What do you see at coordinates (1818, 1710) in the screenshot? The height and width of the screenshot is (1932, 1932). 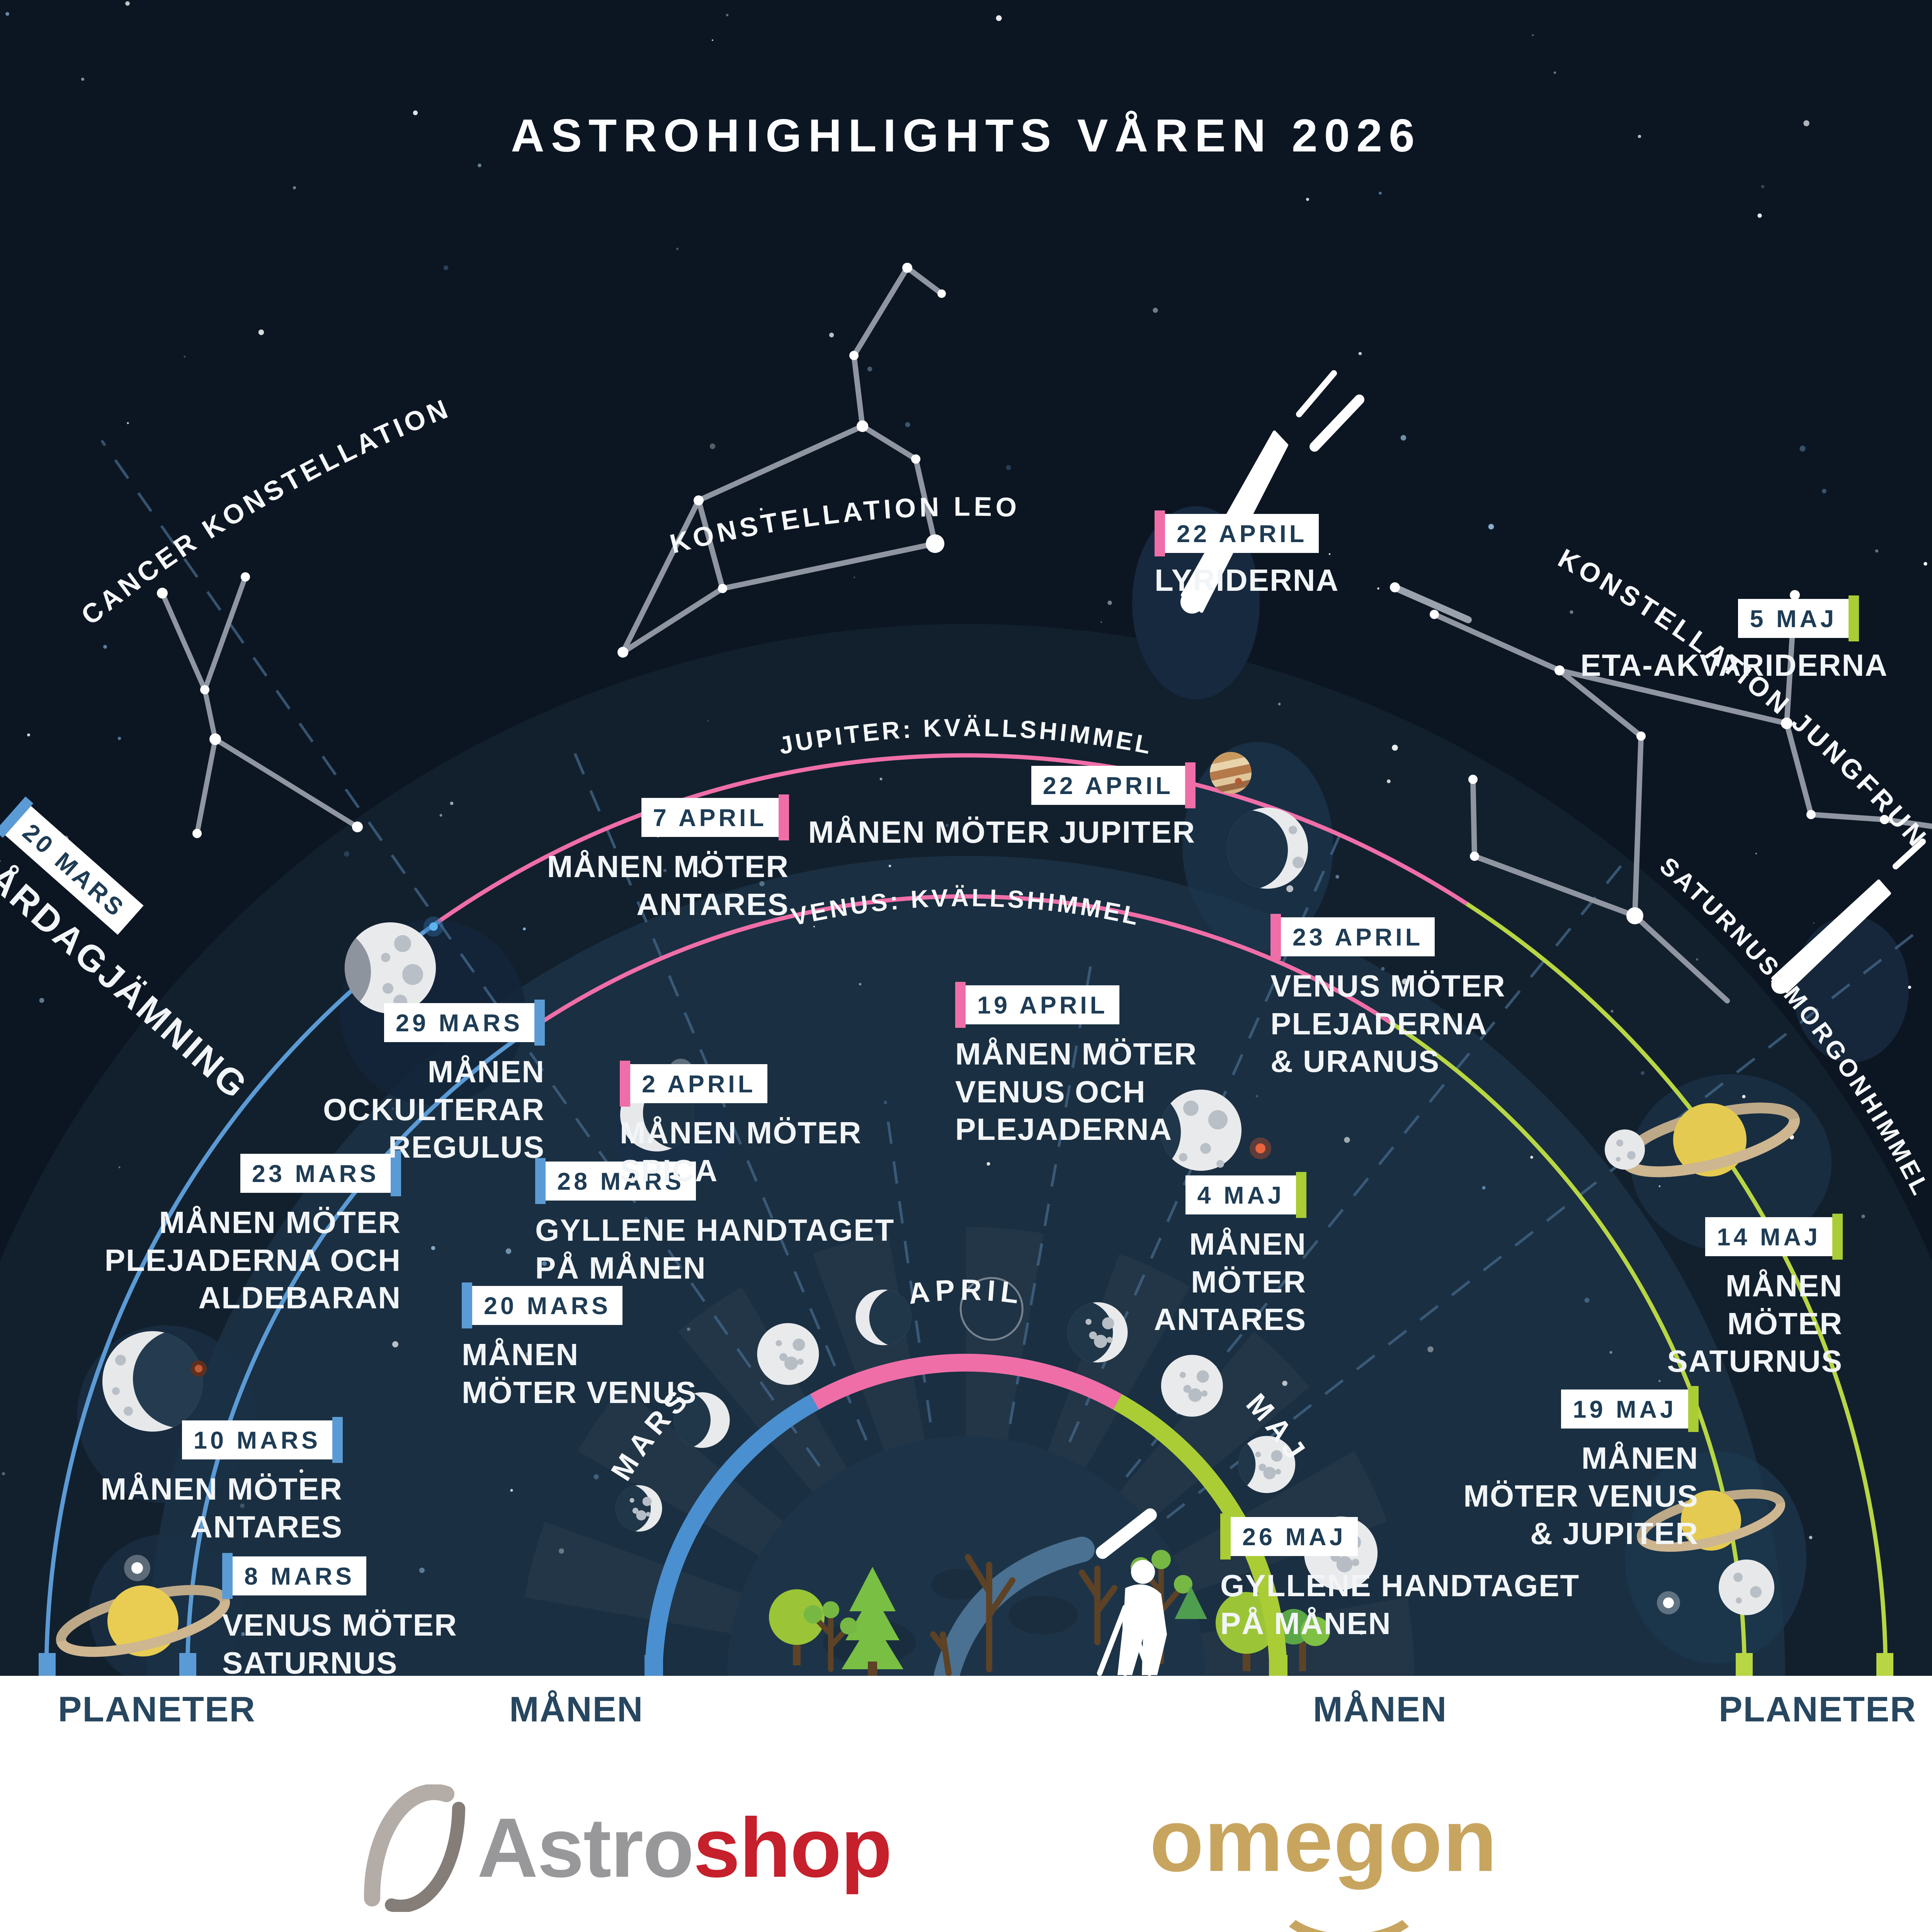 I see `baseline-planeter-right: PLANETER` at bounding box center [1818, 1710].